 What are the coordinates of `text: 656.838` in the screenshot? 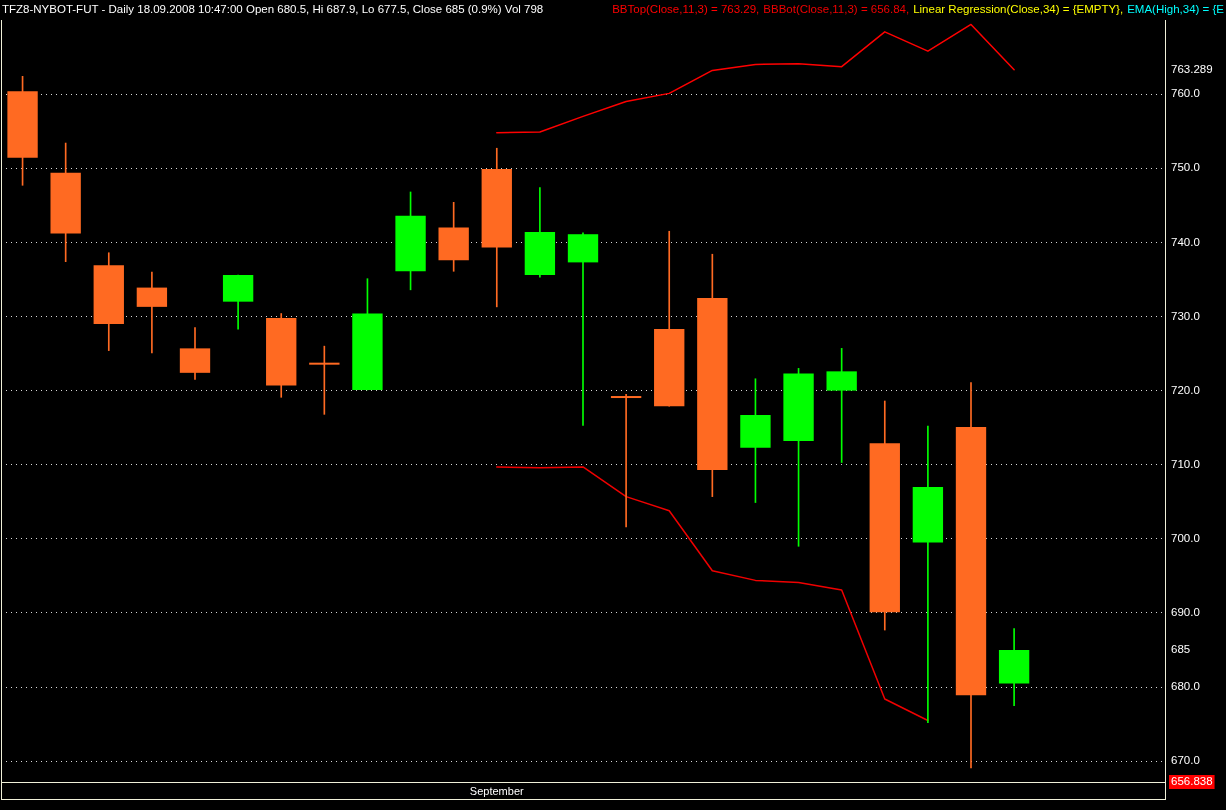 It's located at (1192, 781).